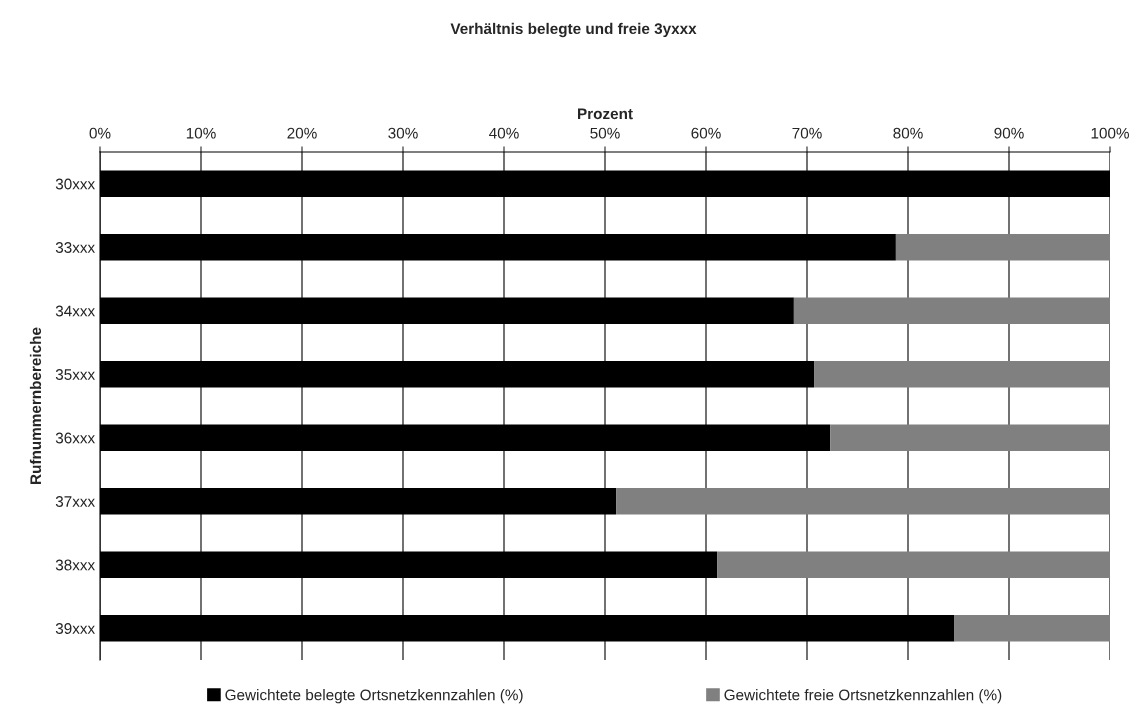  What do you see at coordinates (75, 247) in the screenshot?
I see `y-tick-label: 33xxx` at bounding box center [75, 247].